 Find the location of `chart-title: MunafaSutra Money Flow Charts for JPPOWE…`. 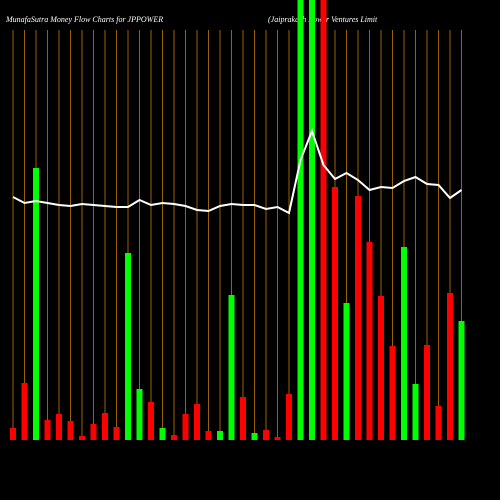

chart-title: MunafaSutra Money Flow Charts for JPPOWE… is located at coordinates (84, 19).